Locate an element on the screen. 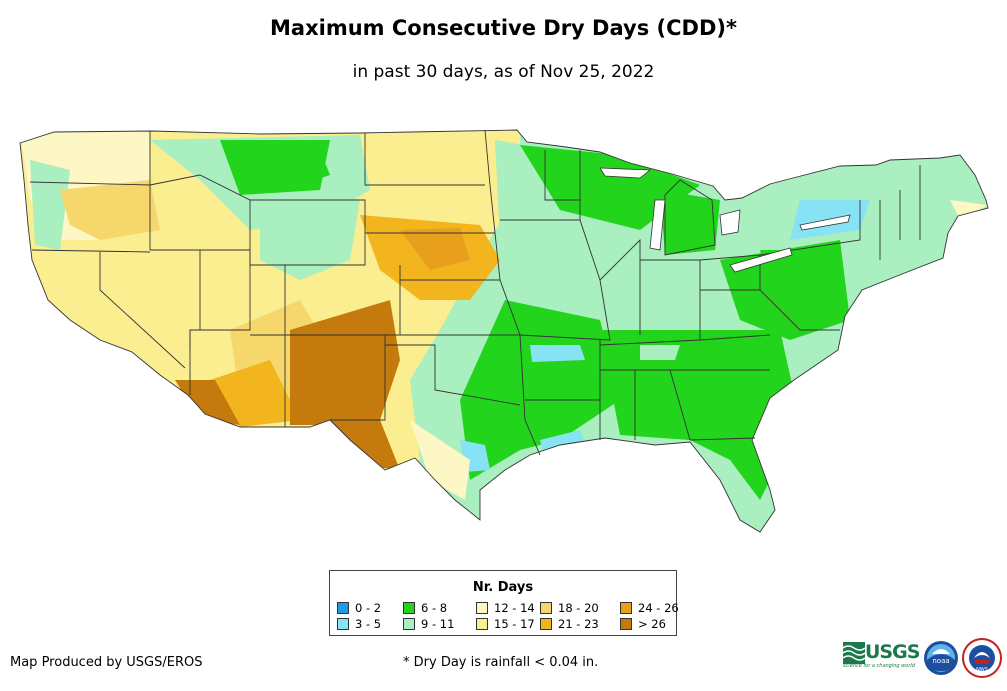 The image size is (1007, 691). region-9-11-wyoming is located at coordinates (310, 240).